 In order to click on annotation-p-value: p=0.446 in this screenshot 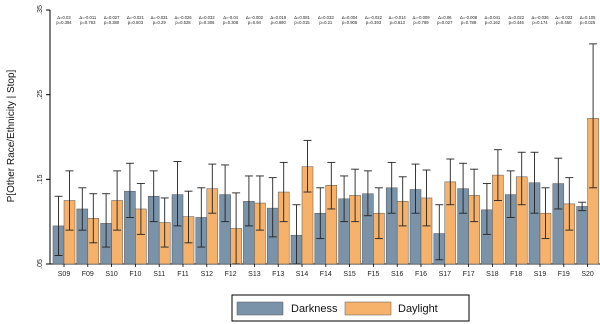, I will do `click(517, 22)`.